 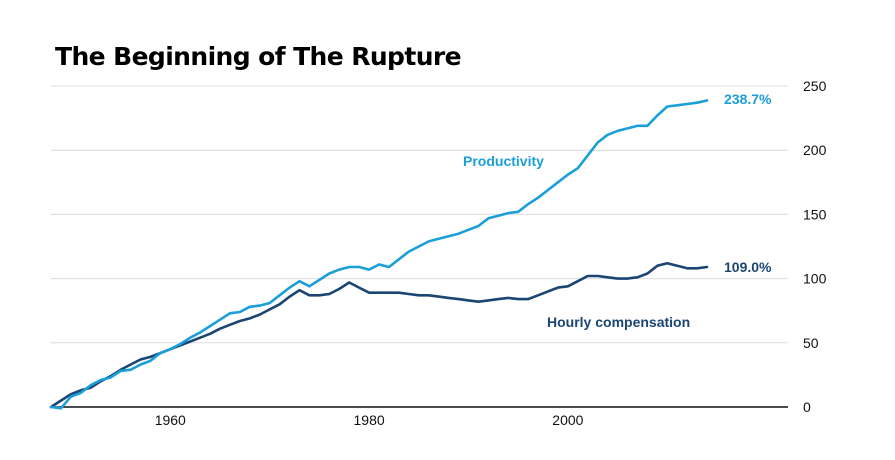 I want to click on x-tick-label-1980: 1980, so click(x=369, y=420).